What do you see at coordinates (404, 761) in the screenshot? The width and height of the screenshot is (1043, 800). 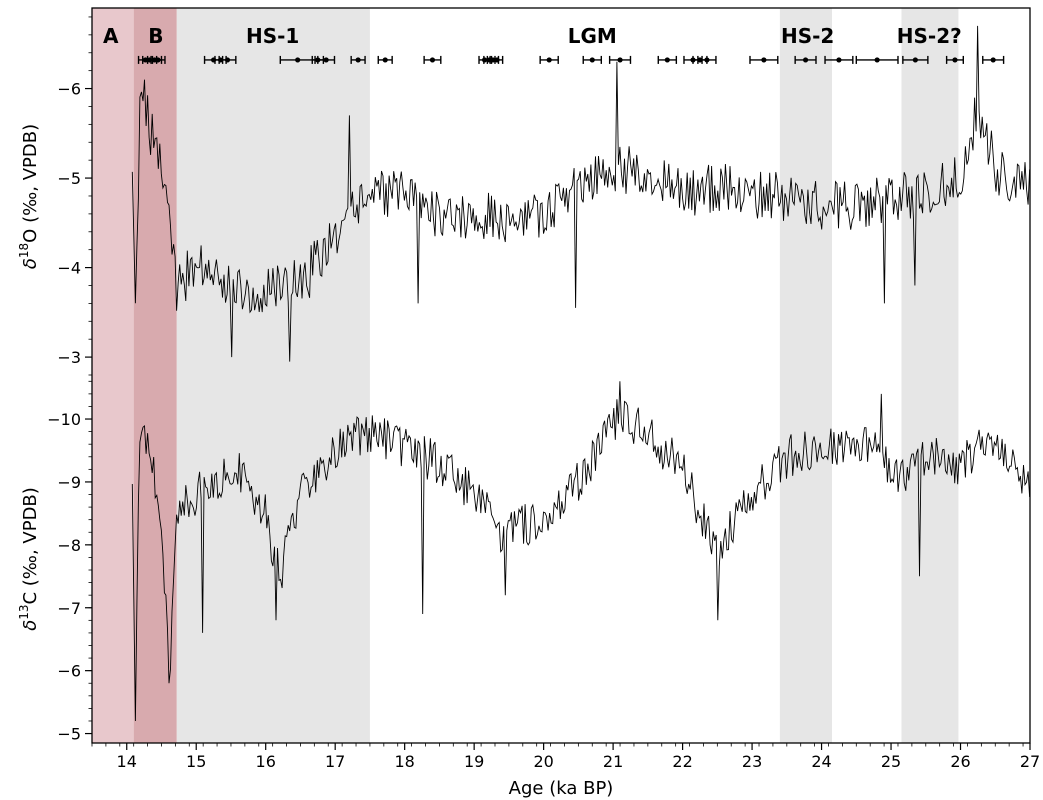 I see `x-tick-label-4: 18` at bounding box center [404, 761].